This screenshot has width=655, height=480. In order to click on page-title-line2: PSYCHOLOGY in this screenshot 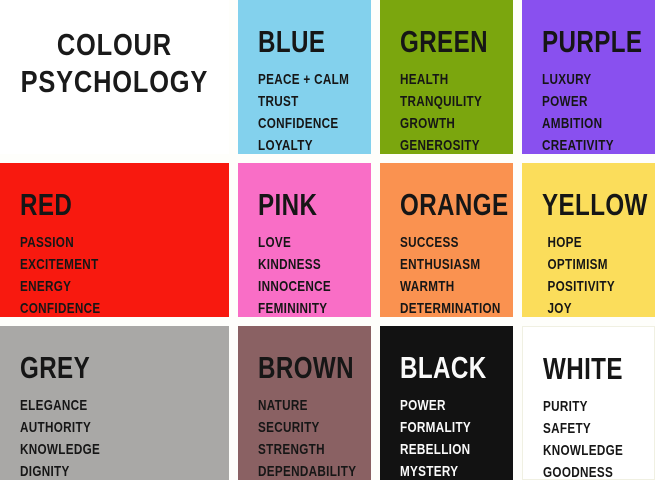, I will do `click(114, 81)`.